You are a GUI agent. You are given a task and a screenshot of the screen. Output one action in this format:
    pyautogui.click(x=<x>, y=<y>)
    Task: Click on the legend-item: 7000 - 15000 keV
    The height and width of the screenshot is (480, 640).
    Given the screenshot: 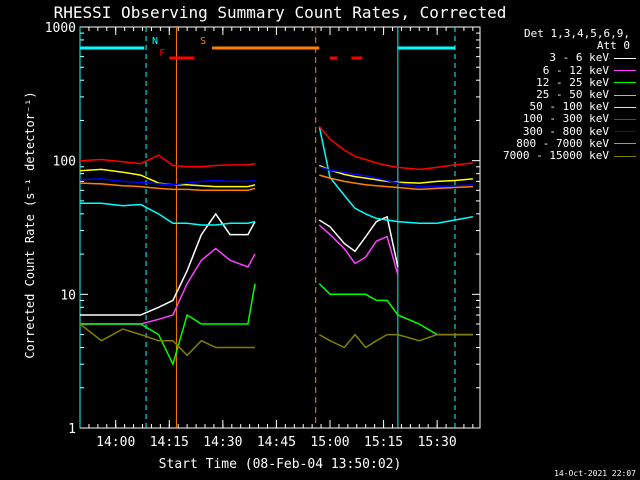 What is the action you would take?
    pyautogui.click(x=562, y=156)
    